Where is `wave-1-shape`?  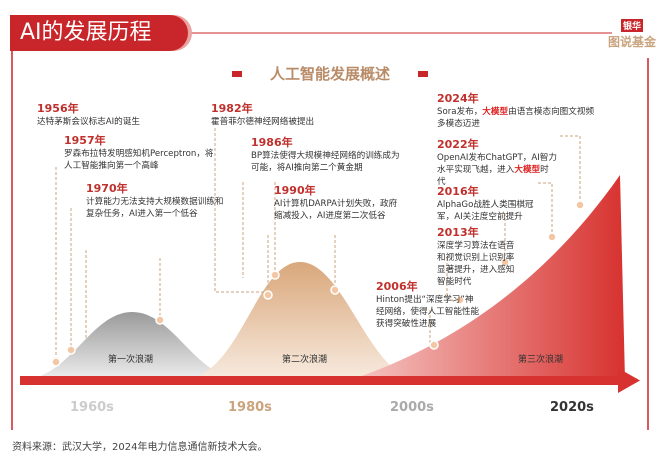
wave-1-shape is located at coordinates (132, 346).